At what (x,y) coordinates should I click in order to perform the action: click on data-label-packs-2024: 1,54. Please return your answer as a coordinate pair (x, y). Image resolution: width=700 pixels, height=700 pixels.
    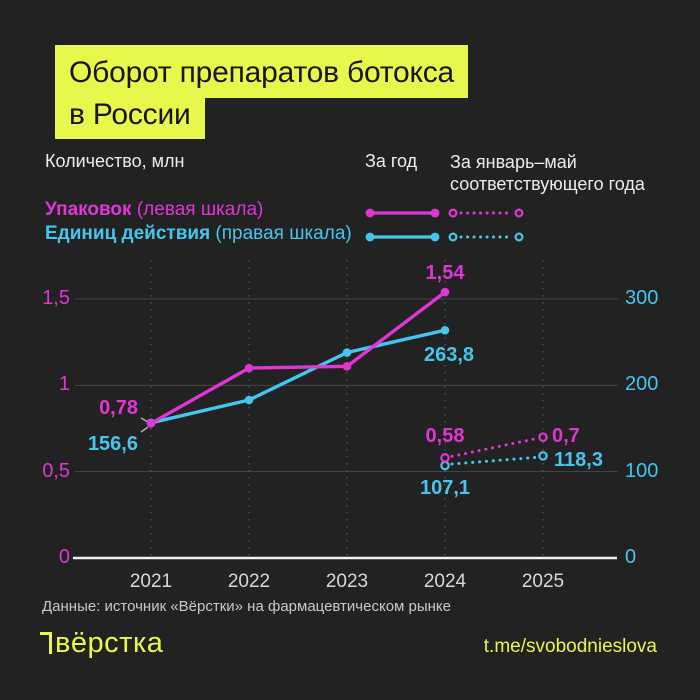
    Looking at the image, I should click on (445, 273).